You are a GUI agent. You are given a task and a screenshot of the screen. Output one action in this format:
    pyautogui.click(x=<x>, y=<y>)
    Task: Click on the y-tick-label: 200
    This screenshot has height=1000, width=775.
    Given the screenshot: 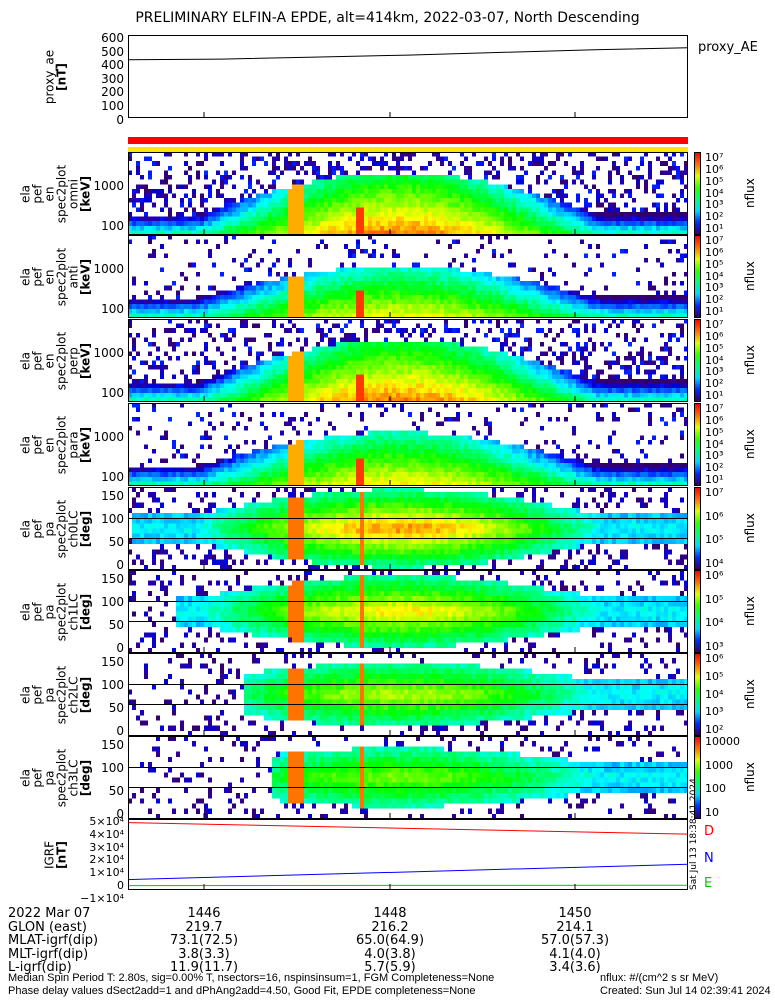 What is the action you would take?
    pyautogui.click(x=112, y=92)
    